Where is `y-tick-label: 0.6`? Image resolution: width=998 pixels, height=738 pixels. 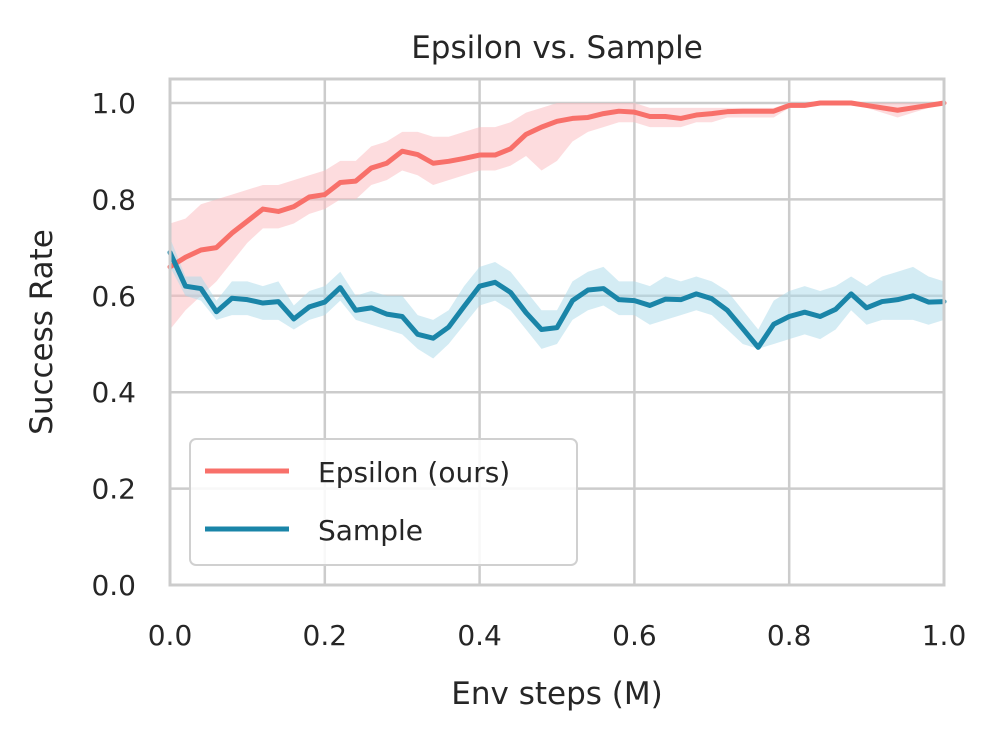
y-tick-label: 0.6 is located at coordinates (113, 296).